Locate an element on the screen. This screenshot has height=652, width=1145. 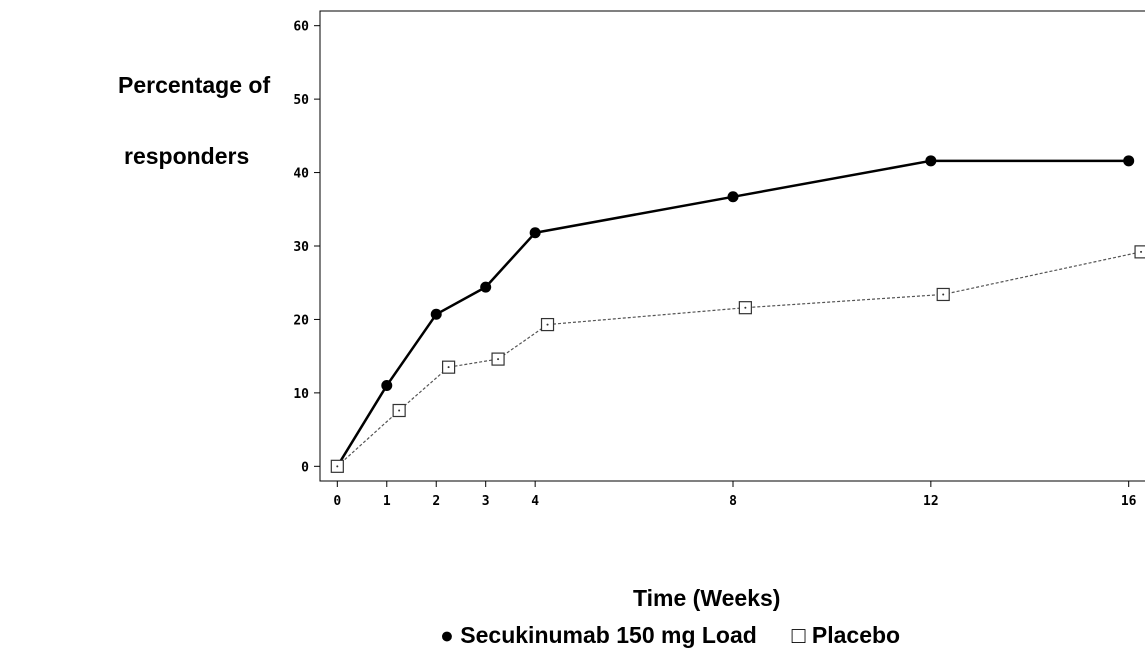
x-tick-label: 0 is located at coordinates (337, 501).